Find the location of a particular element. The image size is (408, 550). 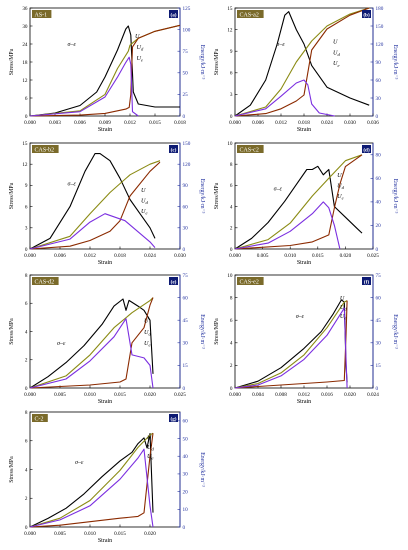

label-Ud-sub: d is located at coordinates (149, 333).